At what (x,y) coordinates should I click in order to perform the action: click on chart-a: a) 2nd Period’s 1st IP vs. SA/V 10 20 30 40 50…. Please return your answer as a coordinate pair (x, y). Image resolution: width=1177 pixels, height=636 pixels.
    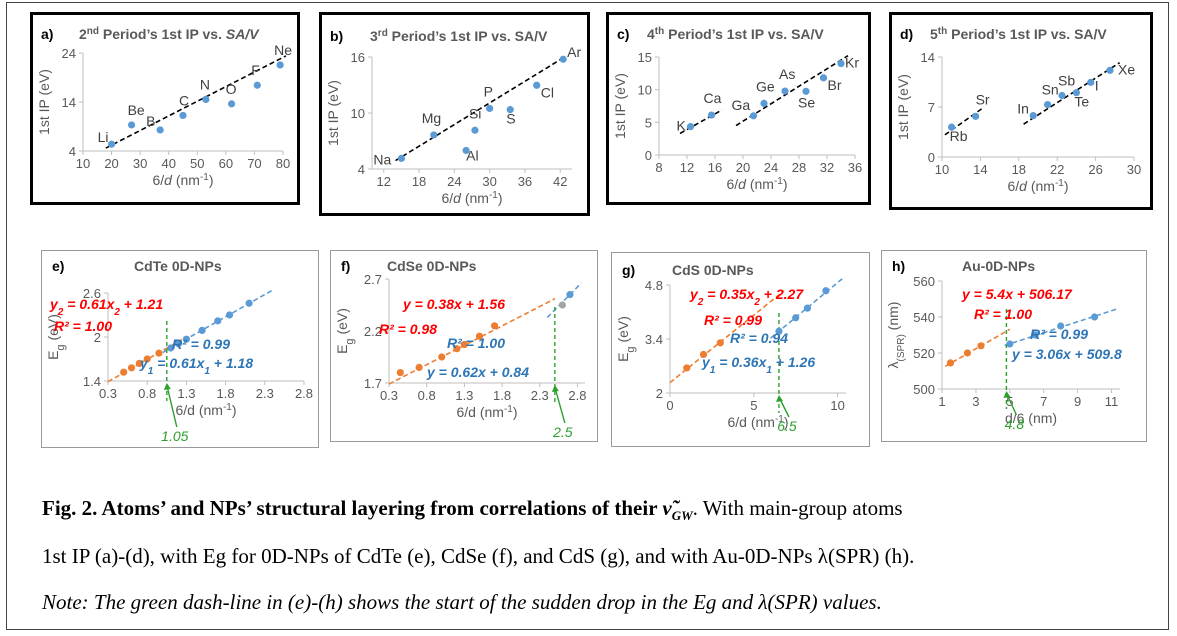
    Looking at the image, I should click on (164, 107).